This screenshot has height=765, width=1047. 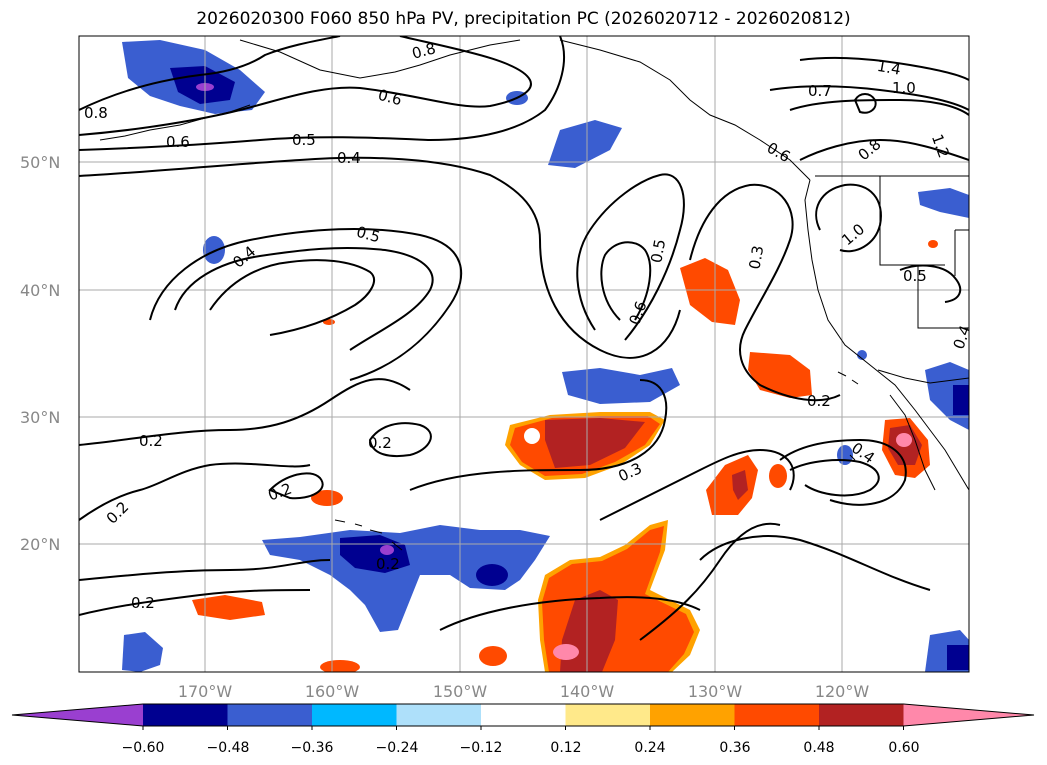 What do you see at coordinates (778, 476) in the screenshot?
I see `precip-pos-e3` at bounding box center [778, 476].